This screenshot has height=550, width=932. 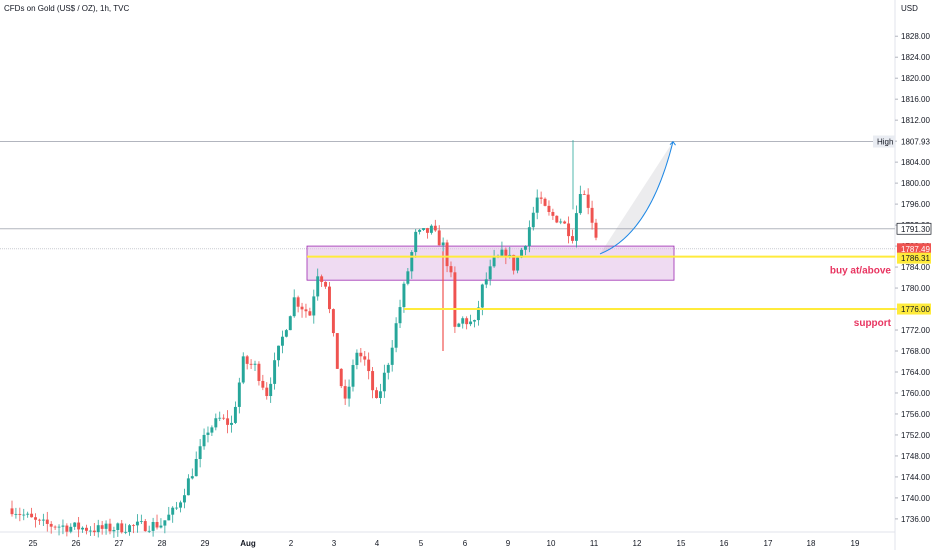 What do you see at coordinates (162, 543) in the screenshot?
I see `x-tick-label: 28` at bounding box center [162, 543].